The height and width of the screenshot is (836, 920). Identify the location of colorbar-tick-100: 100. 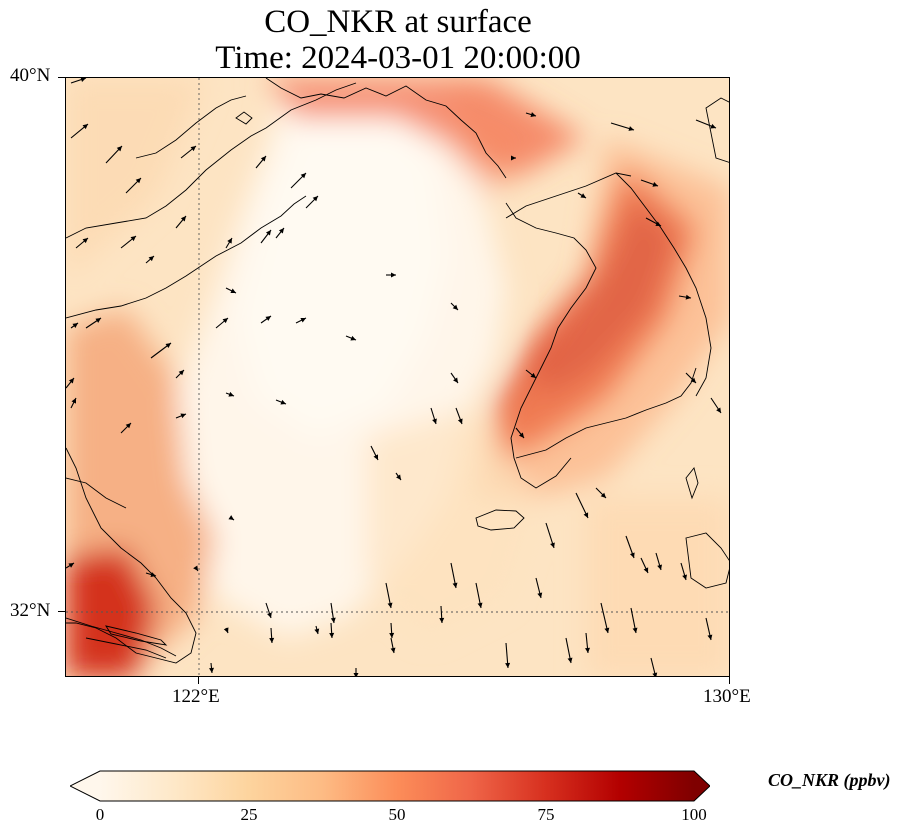
(694, 814).